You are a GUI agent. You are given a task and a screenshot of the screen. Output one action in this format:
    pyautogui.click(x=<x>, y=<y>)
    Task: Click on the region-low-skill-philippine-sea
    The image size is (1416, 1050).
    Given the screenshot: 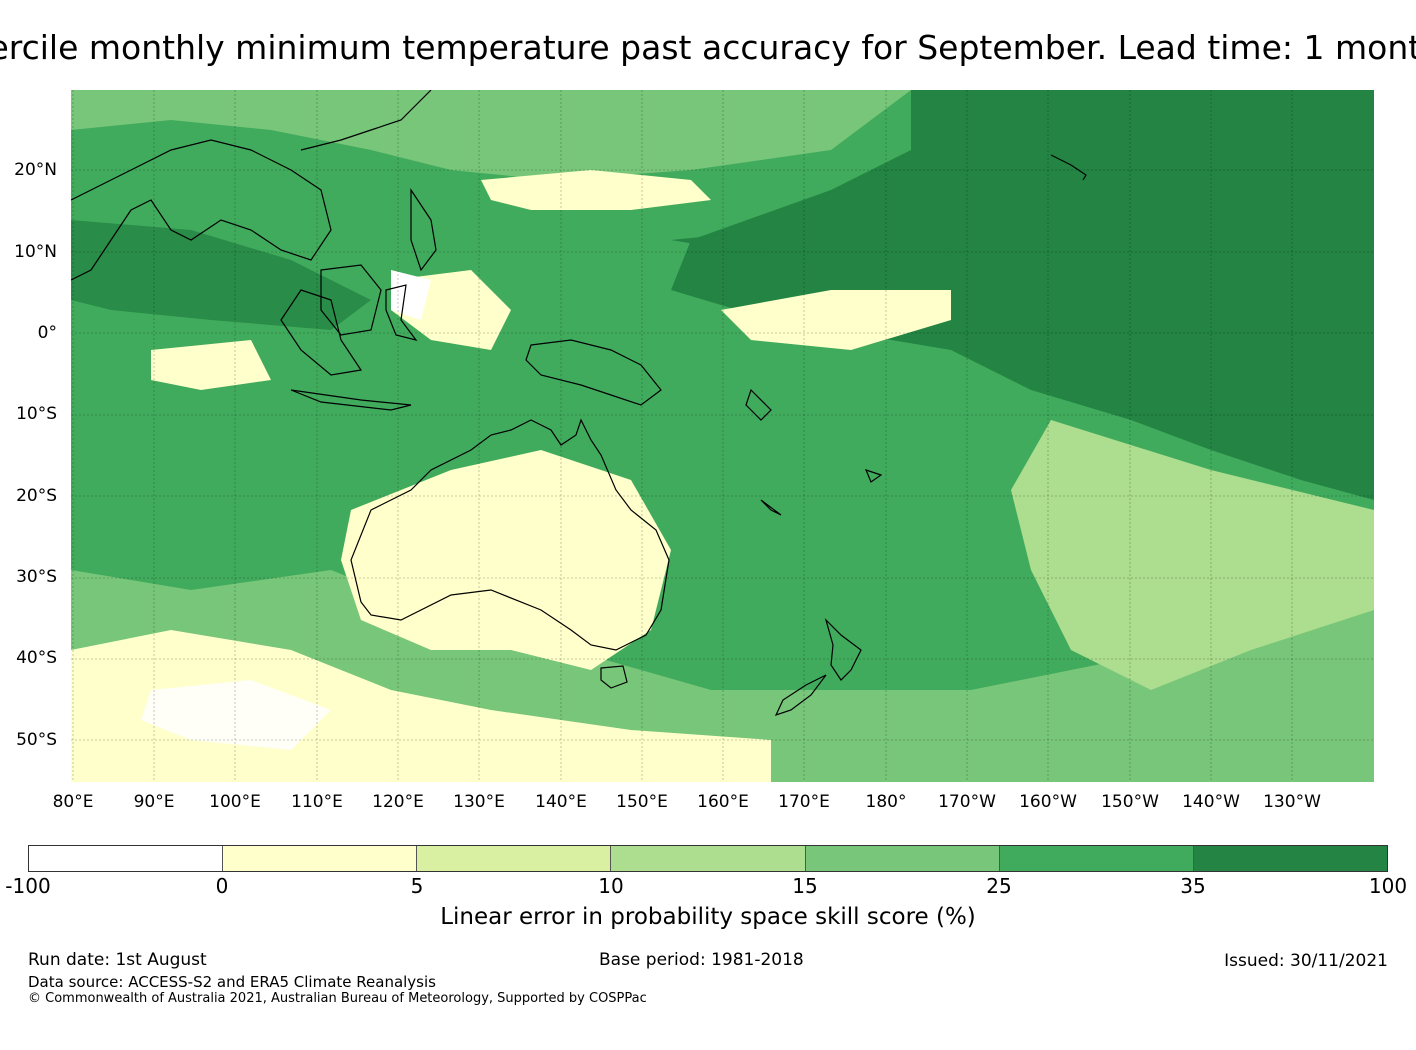 What is the action you would take?
    pyautogui.click(x=596, y=190)
    